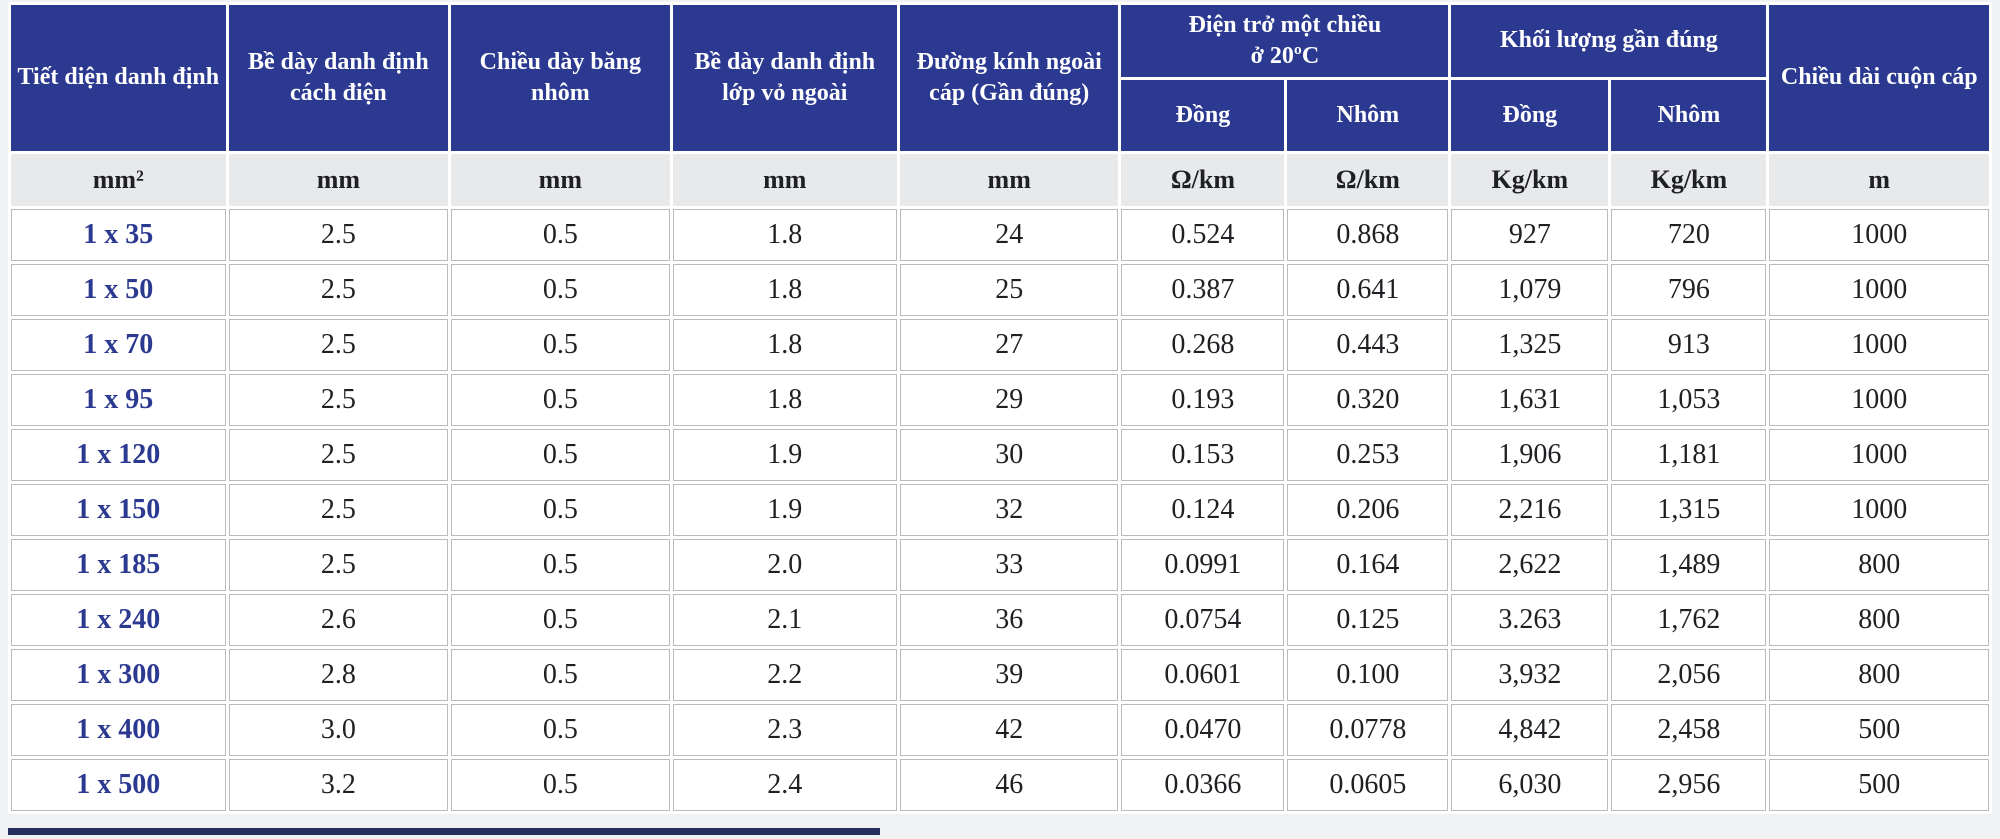 The height and width of the screenshot is (839, 2000). What do you see at coordinates (1203, 290) in the screenshot?
I see `table-cell: 0.387` at bounding box center [1203, 290].